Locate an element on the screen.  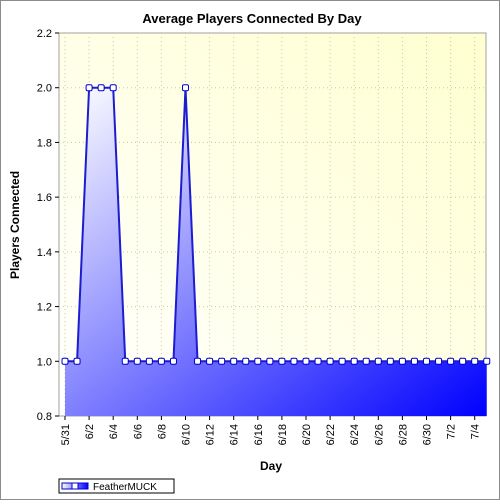
x-tick-label: 6/24 is located at coordinates (355, 434).